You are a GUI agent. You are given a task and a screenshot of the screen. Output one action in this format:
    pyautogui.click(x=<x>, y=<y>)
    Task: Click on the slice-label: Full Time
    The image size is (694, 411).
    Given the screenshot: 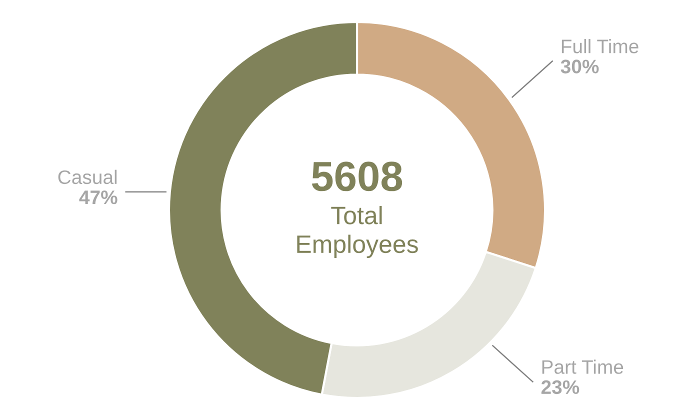 What is the action you would take?
    pyautogui.click(x=600, y=46)
    